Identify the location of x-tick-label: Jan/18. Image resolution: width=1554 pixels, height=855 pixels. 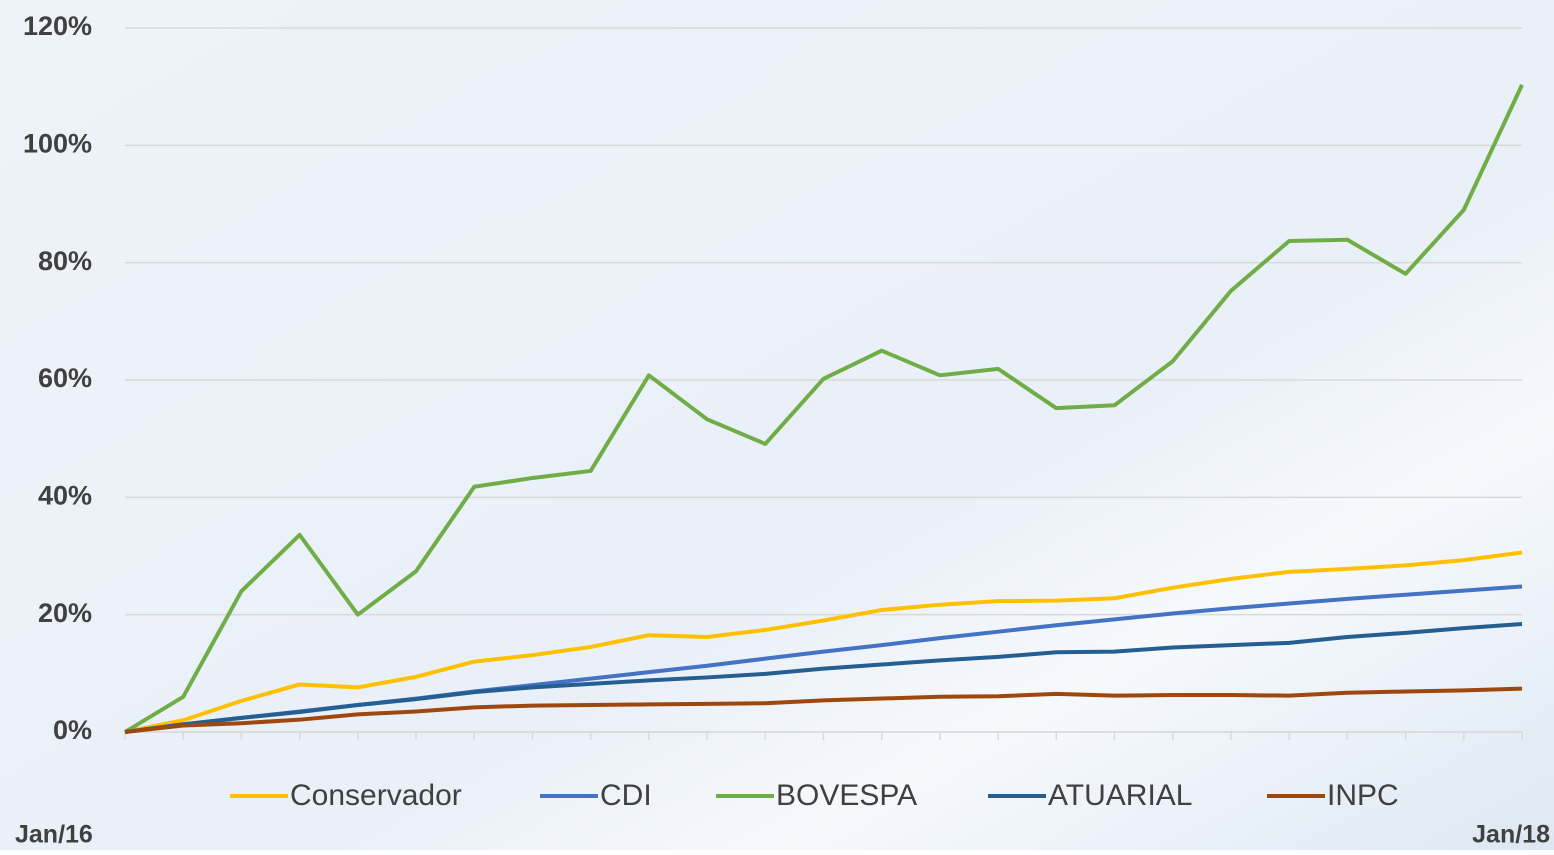
(1511, 835).